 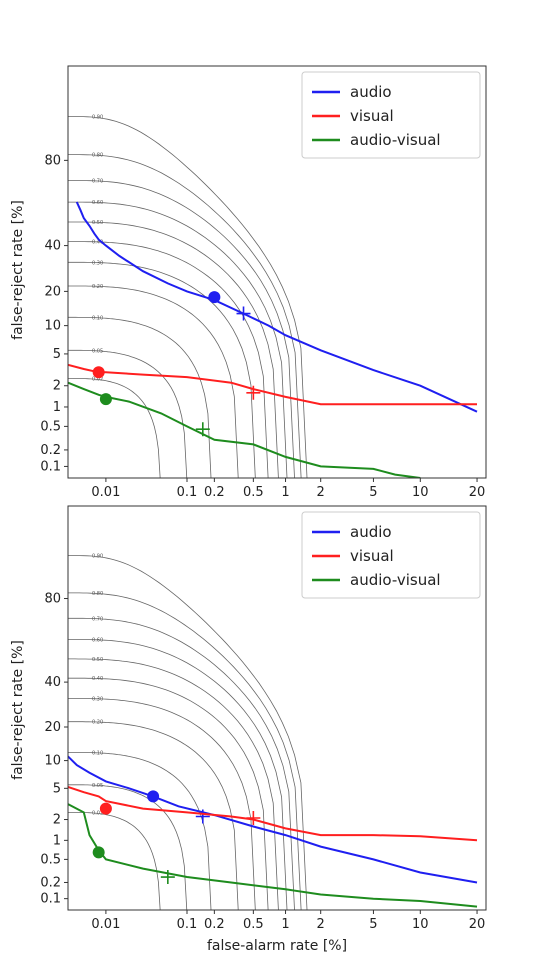 I want to click on x-axis-label: false-alarm rate [%], so click(x=277, y=946).